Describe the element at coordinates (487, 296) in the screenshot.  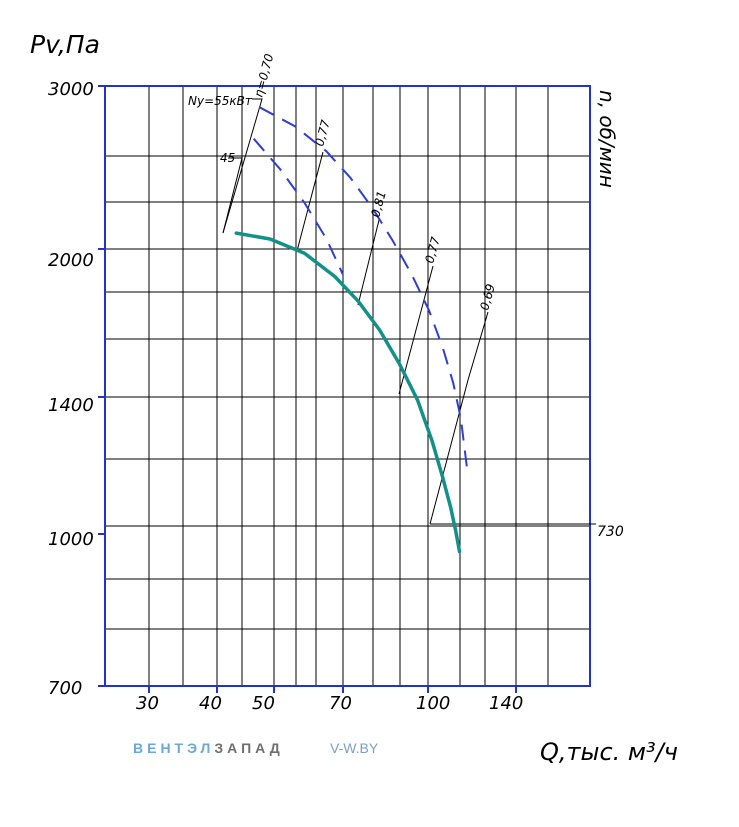
I see `efficiency-label: 0,69` at that location.